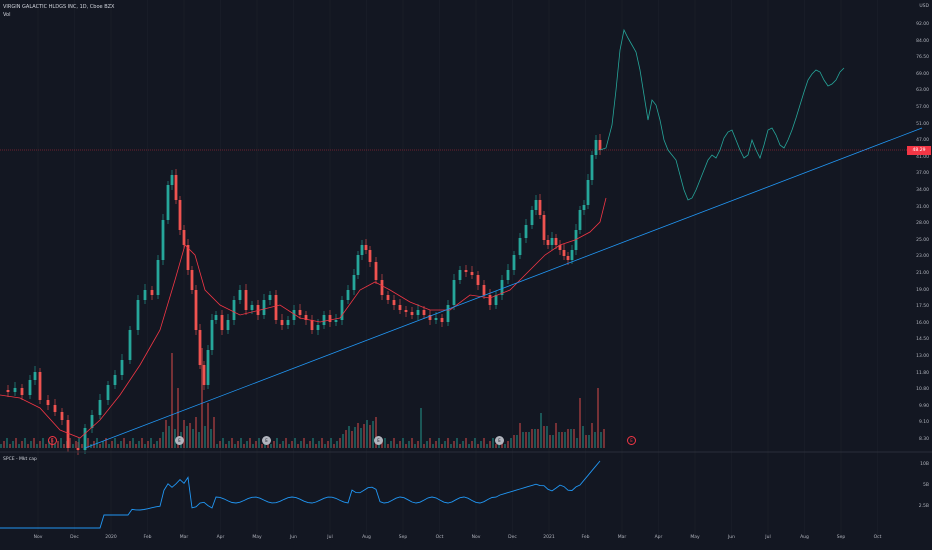  I want to click on indicator-axis-label: 10B, so click(924, 464).